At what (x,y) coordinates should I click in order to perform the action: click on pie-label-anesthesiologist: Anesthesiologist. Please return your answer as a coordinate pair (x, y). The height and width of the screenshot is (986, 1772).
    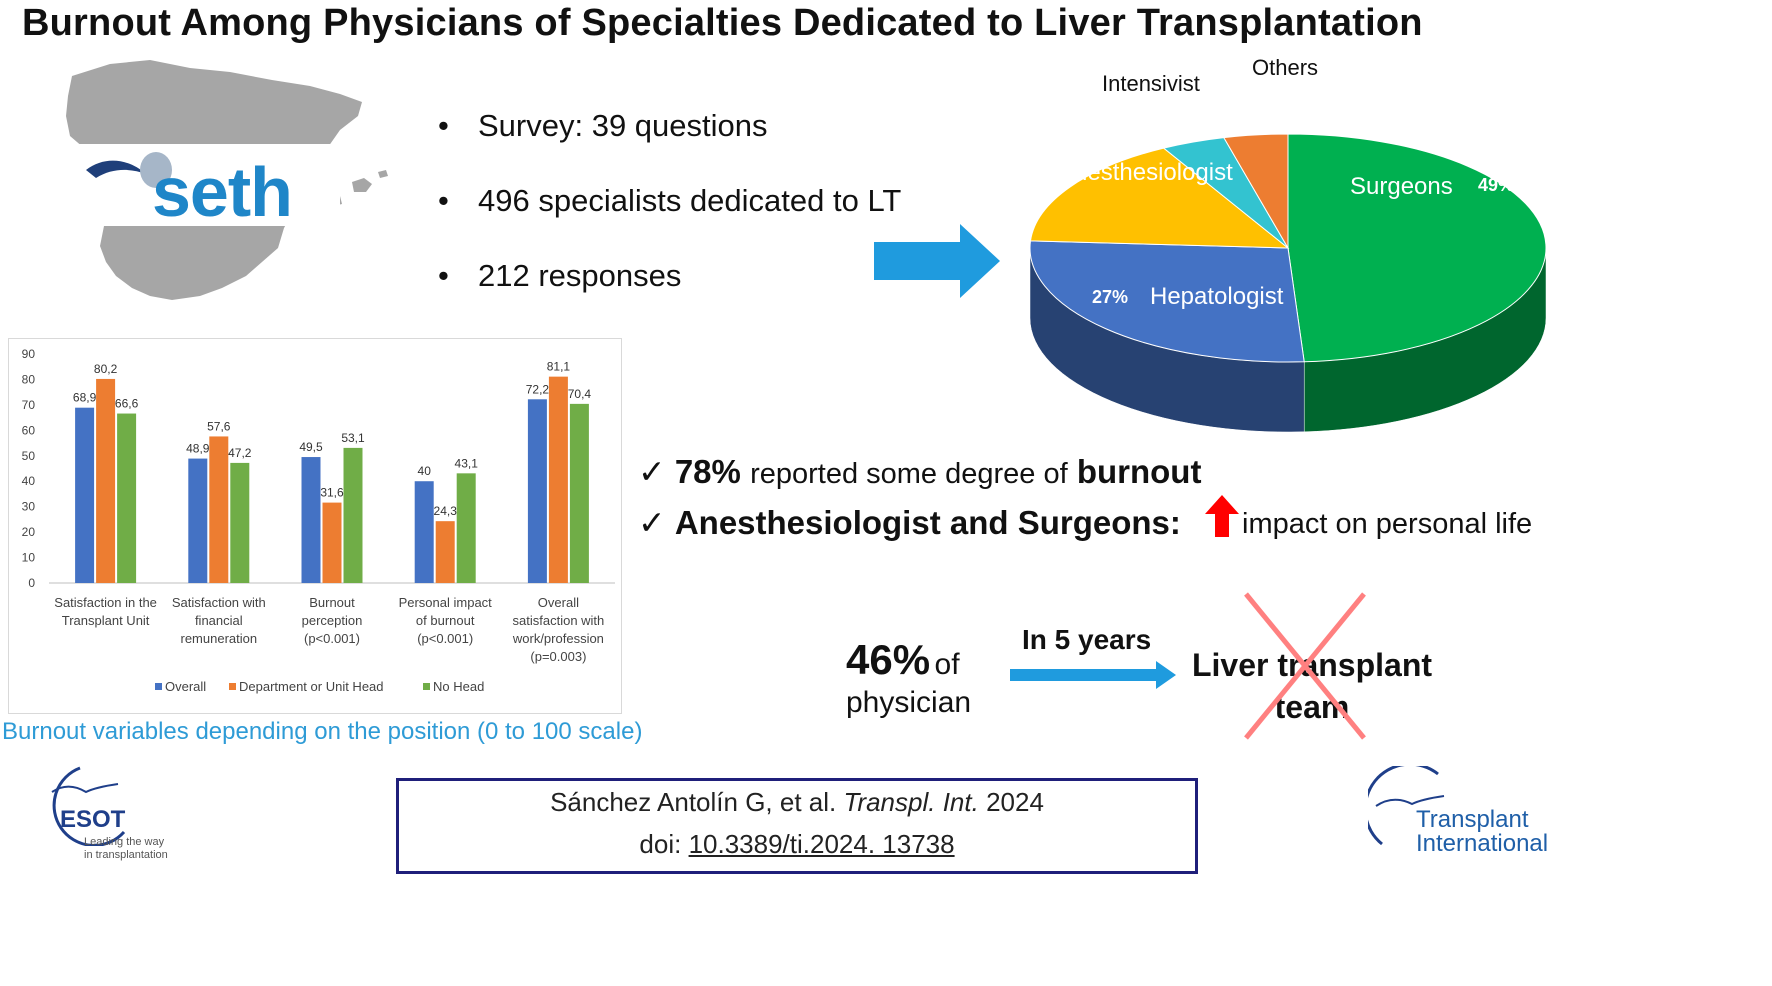
    Looking at the image, I should click on (1145, 172).